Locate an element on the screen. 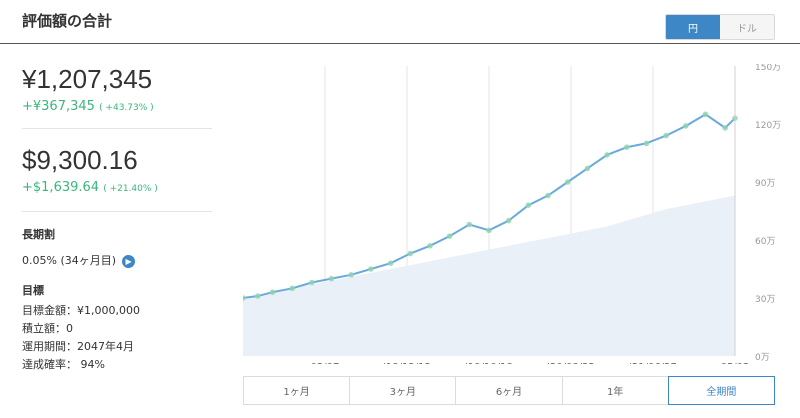  x-tick-label: 02/07 is located at coordinates (325, 363).